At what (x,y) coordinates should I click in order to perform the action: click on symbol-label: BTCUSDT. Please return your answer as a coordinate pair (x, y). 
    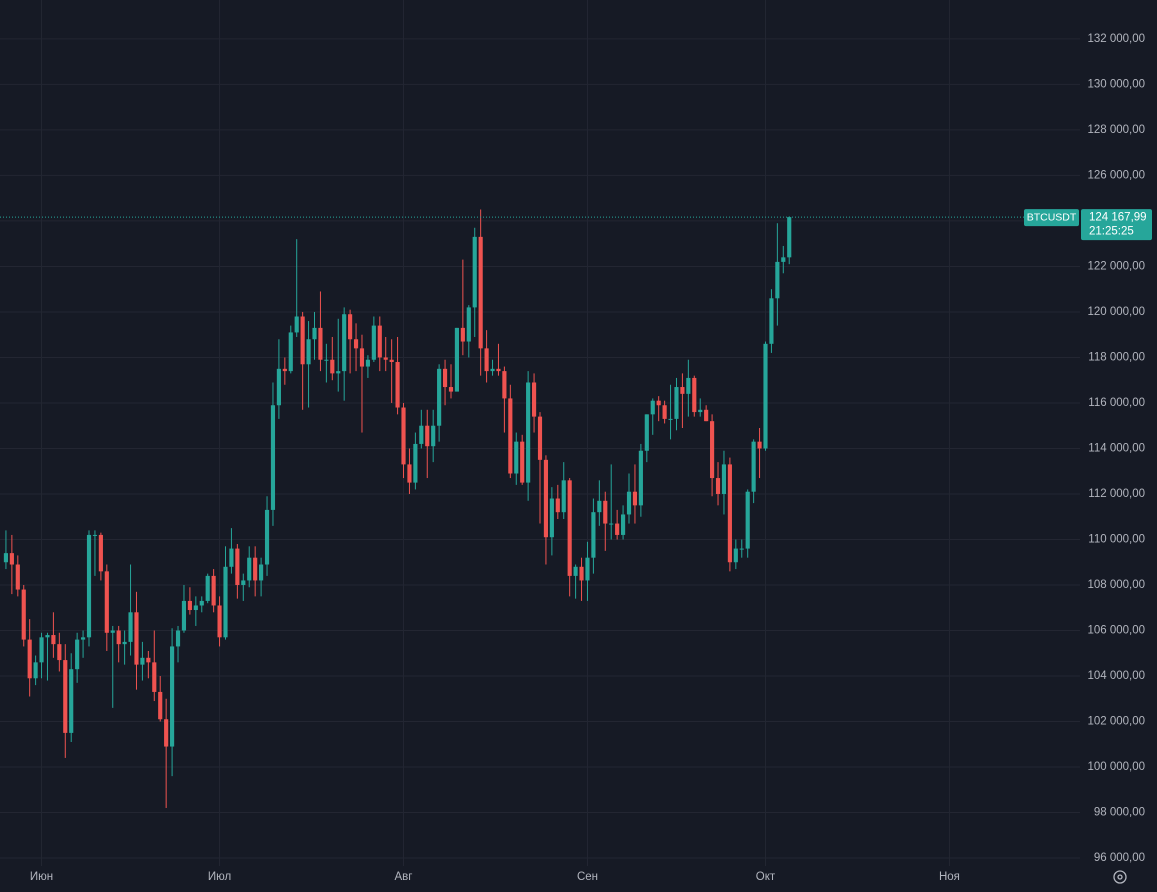
    Looking at the image, I should click on (1052, 217).